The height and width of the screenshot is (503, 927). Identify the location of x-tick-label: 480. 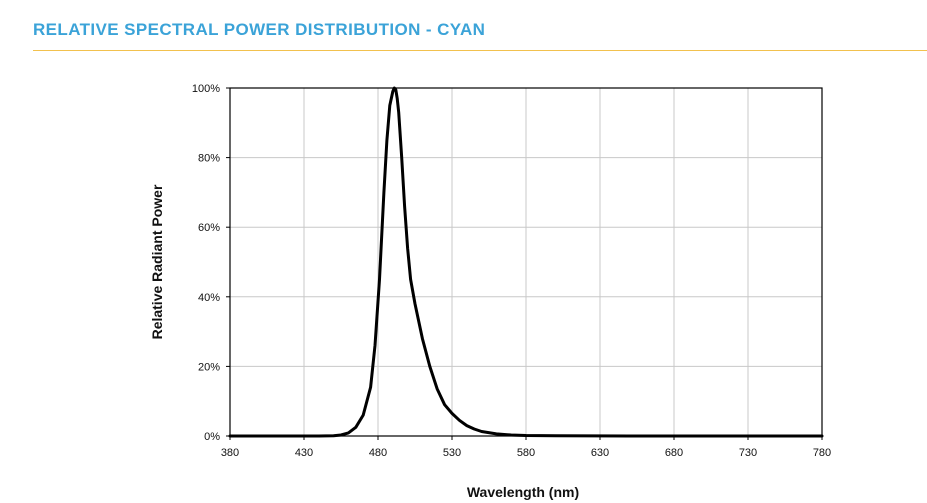
(378, 453).